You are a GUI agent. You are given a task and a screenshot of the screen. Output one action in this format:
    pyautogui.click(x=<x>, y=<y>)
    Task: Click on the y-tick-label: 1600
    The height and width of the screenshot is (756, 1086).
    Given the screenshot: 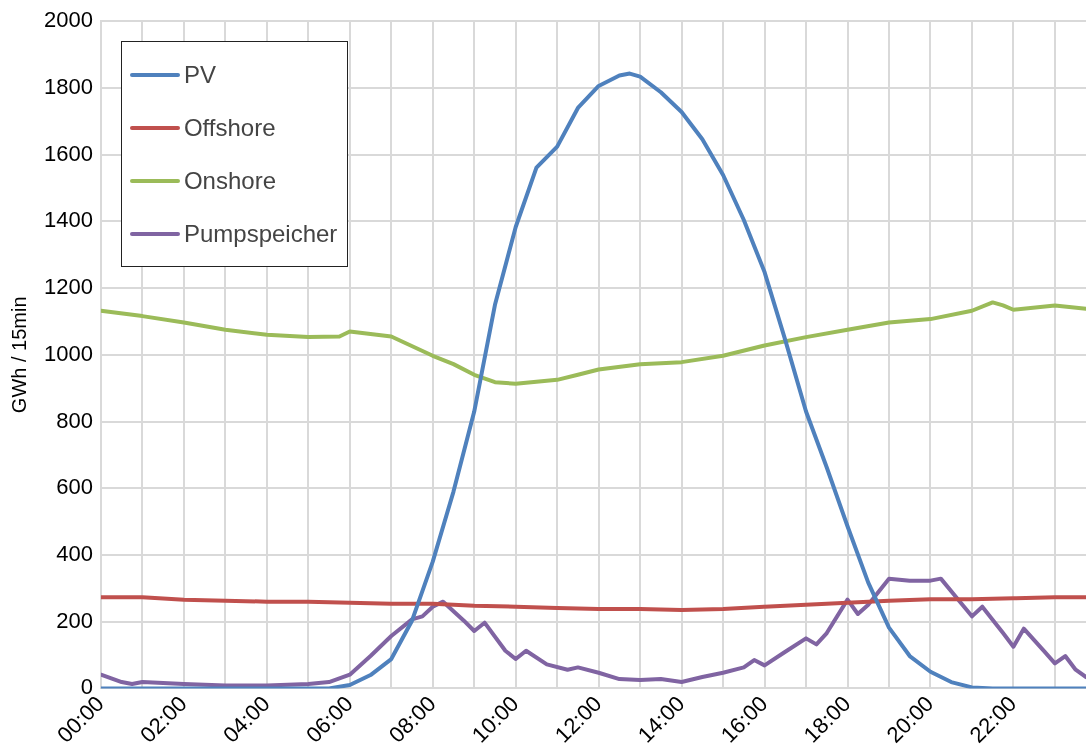 What is the action you would take?
    pyautogui.click(x=68, y=153)
    